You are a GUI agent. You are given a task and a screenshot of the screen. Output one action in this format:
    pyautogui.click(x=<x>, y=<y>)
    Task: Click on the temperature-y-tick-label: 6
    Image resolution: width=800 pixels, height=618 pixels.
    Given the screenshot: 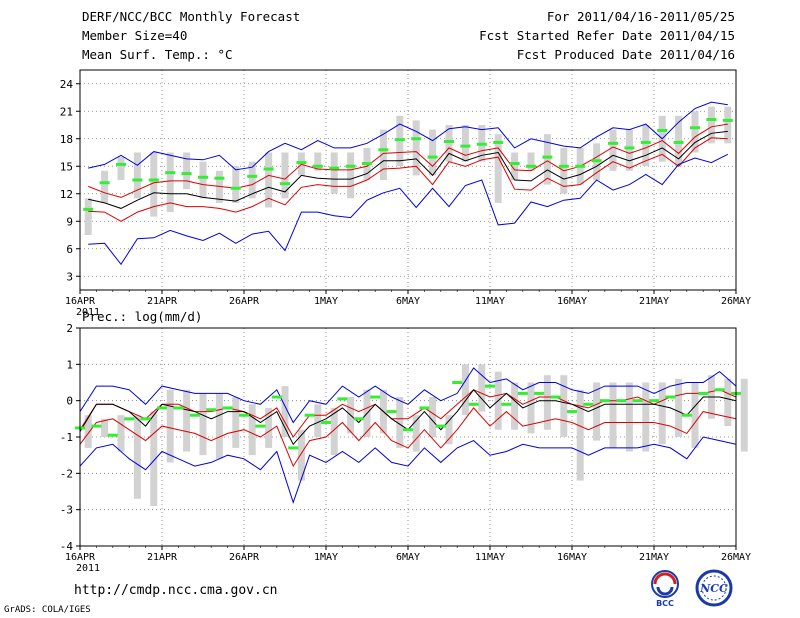 What is the action you would take?
    pyautogui.click(x=69, y=249)
    